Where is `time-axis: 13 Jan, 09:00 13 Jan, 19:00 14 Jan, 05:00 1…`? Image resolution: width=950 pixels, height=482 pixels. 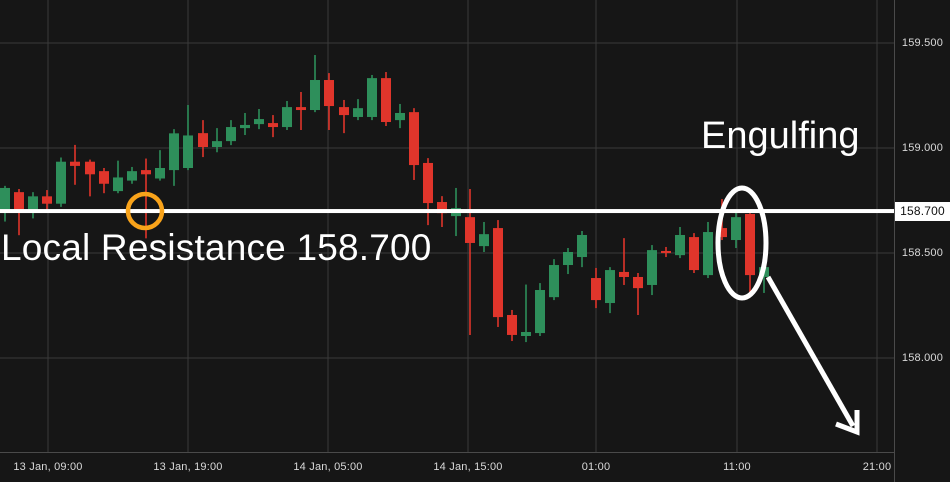 time-axis: 13 Jan, 09:00 13 Jan, 19:00 14 Jan, 05:00 1… is located at coordinates (475, 467).